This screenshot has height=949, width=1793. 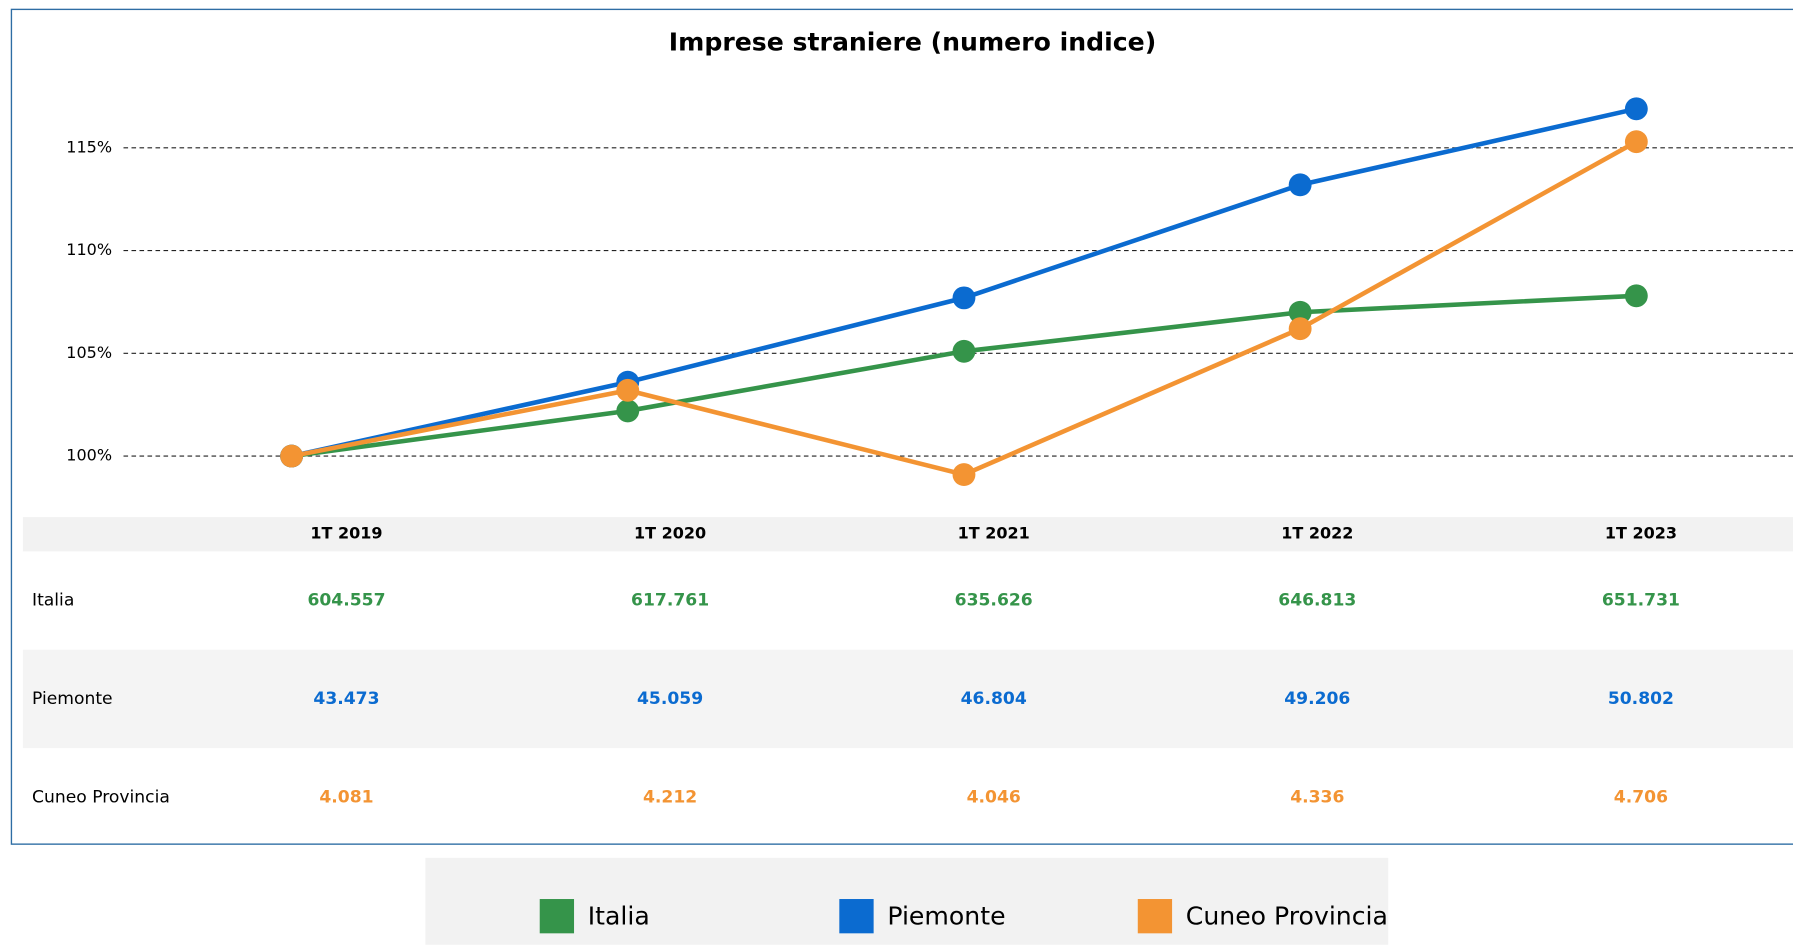 I want to click on table-header: 1T 2021, so click(x=994, y=533).